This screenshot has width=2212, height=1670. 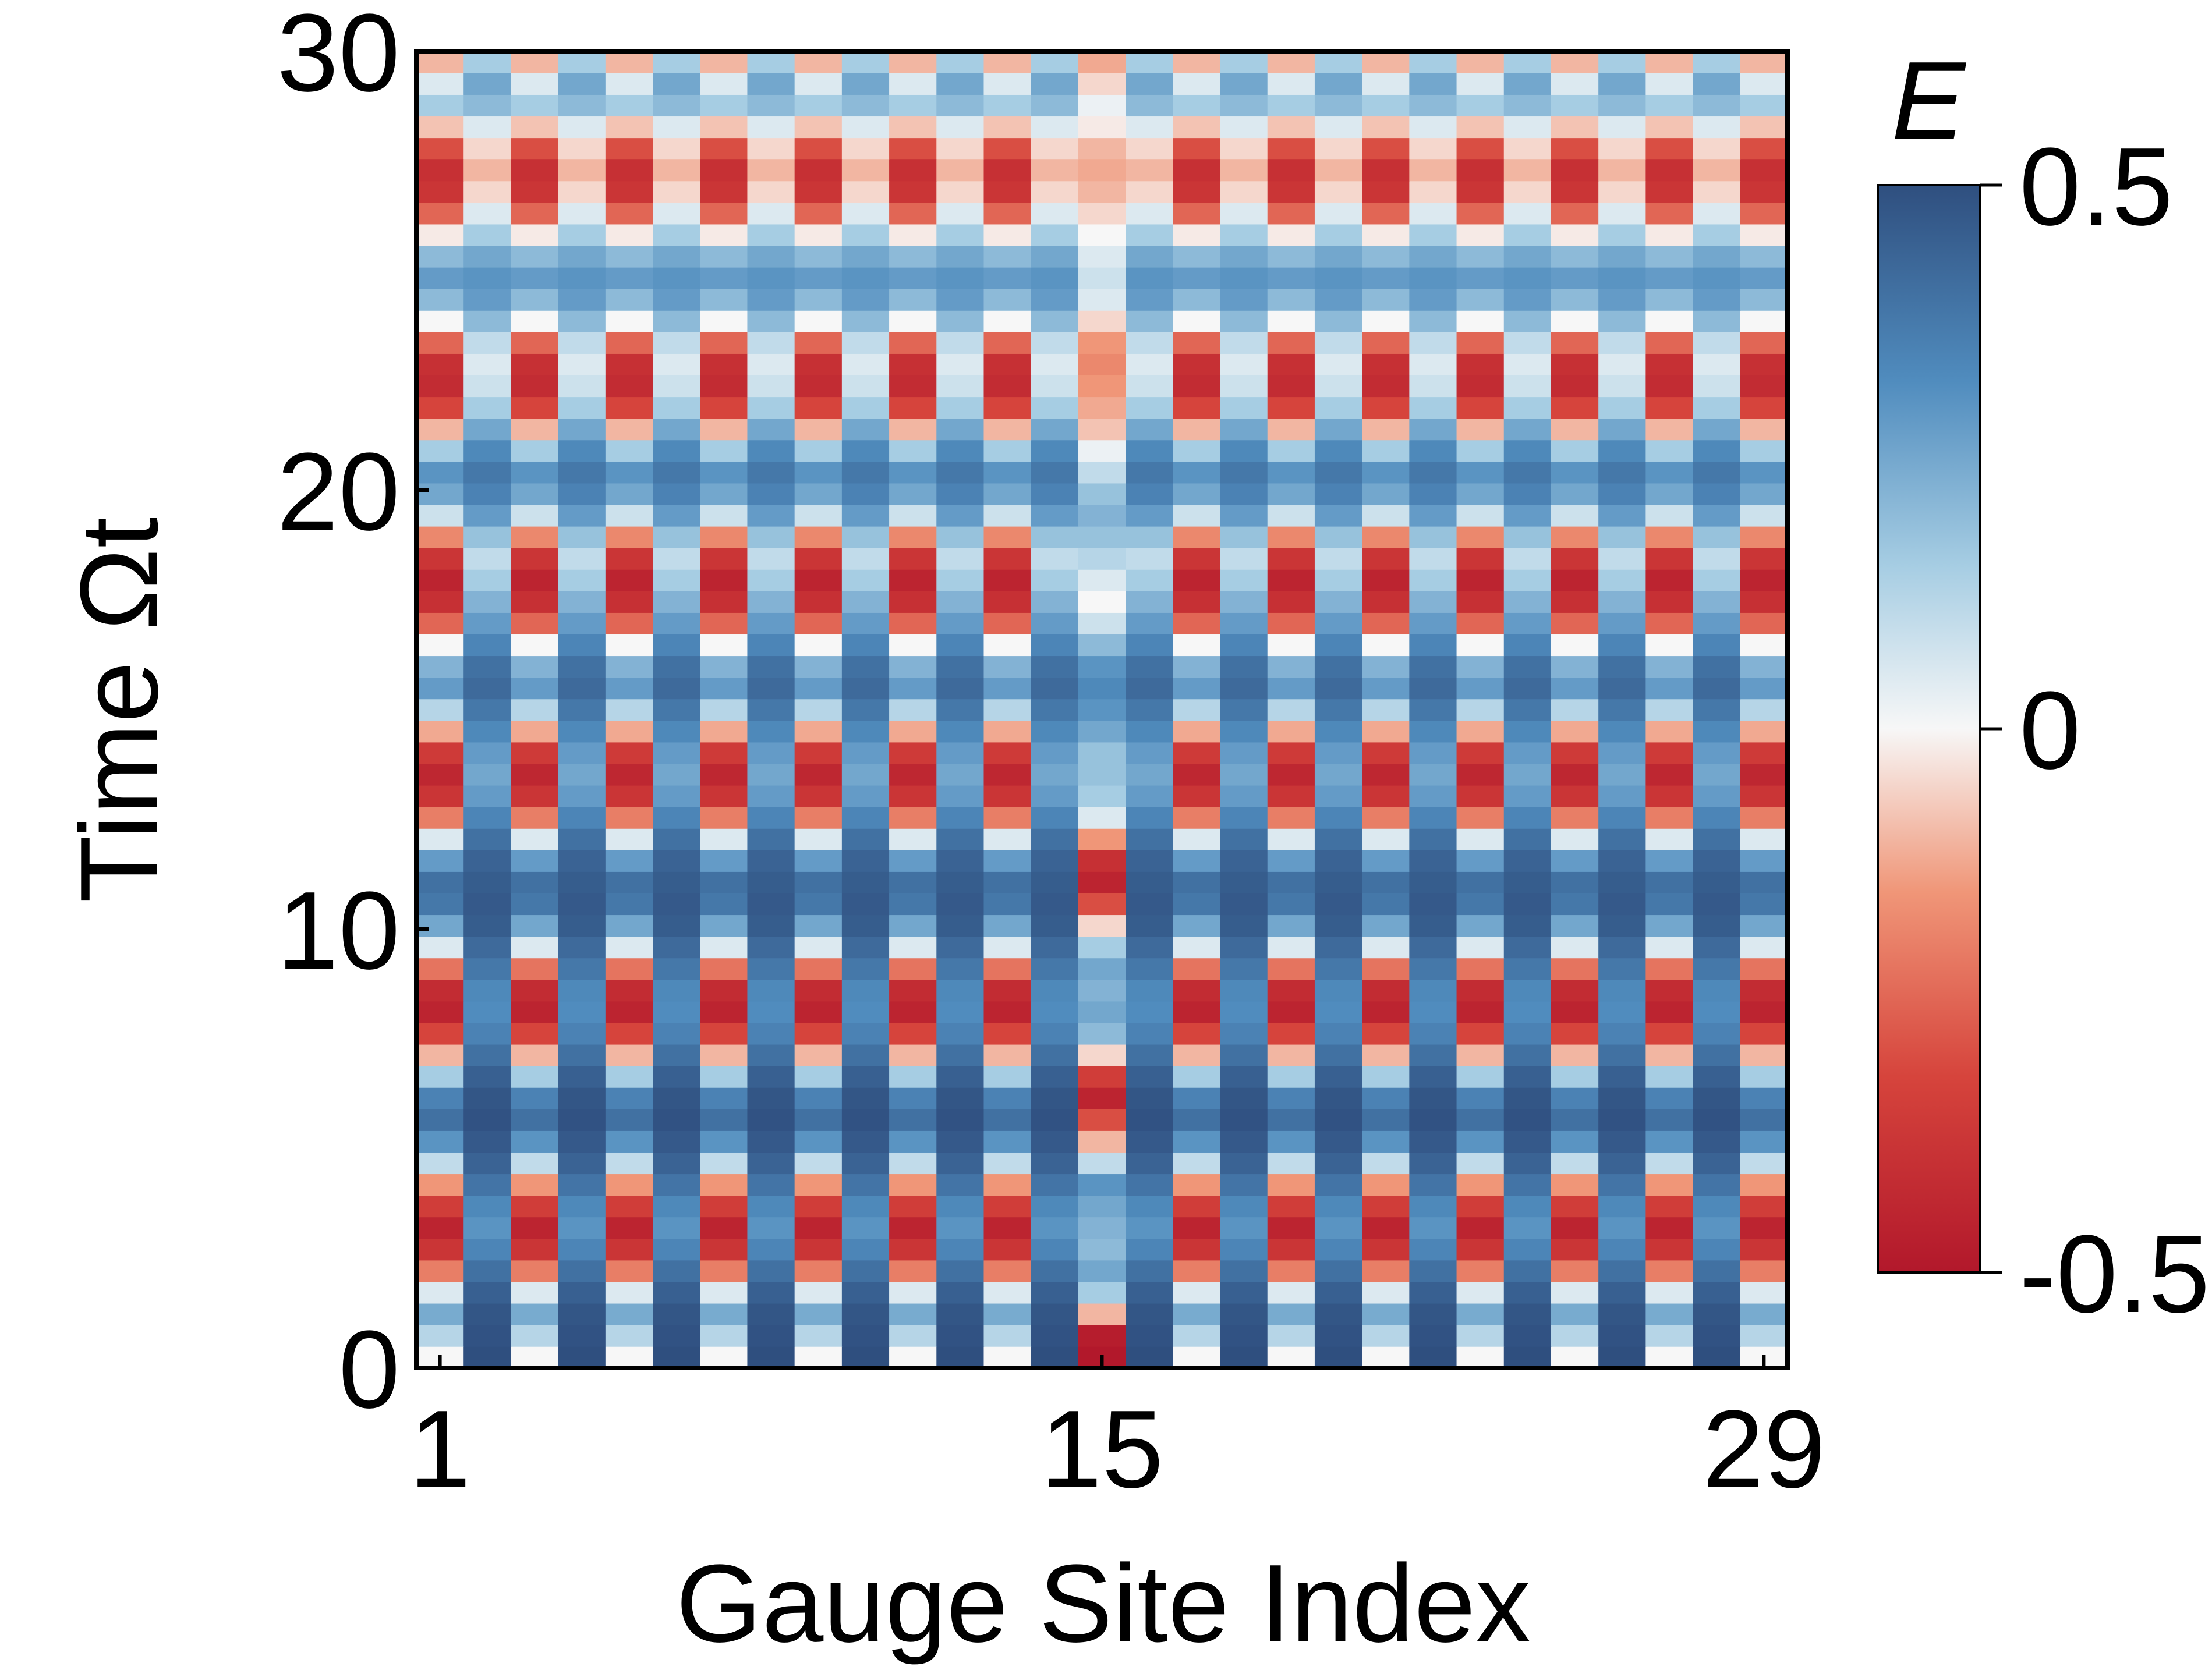 I want to click on x-axis-title: Gauge Site Index, so click(x=1103, y=1603).